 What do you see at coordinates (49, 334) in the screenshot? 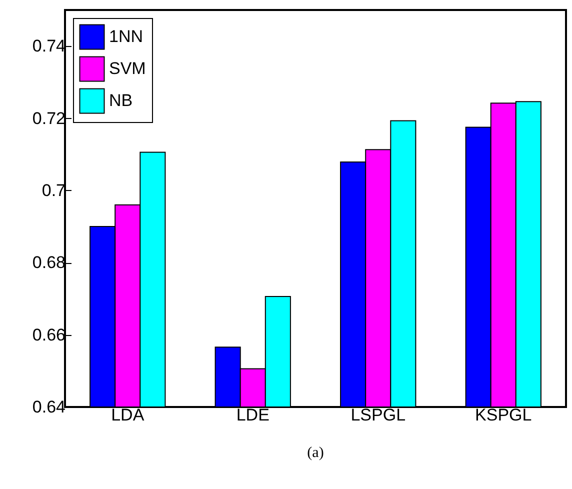
I see `y-tick-label: 0.66` at bounding box center [49, 334].